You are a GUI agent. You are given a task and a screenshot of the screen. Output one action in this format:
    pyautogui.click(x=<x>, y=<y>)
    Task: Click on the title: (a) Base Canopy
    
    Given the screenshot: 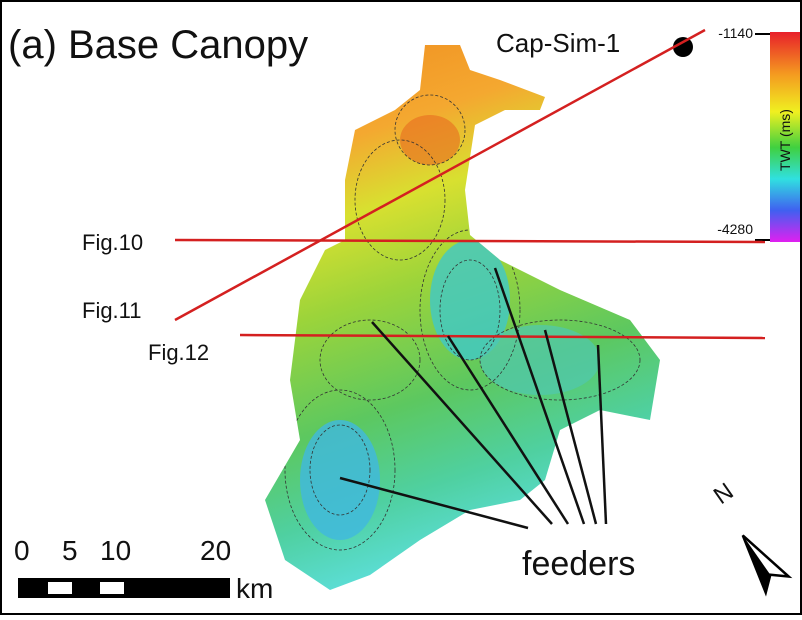 What is the action you would take?
    pyautogui.click(x=158, y=45)
    